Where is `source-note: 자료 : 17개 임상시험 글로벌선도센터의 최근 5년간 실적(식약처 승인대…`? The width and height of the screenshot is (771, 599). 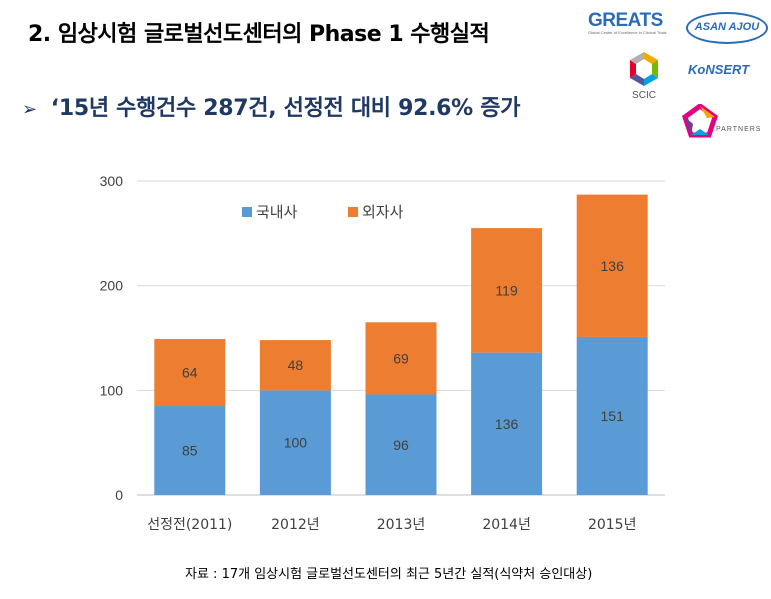 source-note: 자료 : 17개 임상시험 글로벌선도센터의 최근 5년간 실적(식약처 승인대… is located at coordinates (389, 574).